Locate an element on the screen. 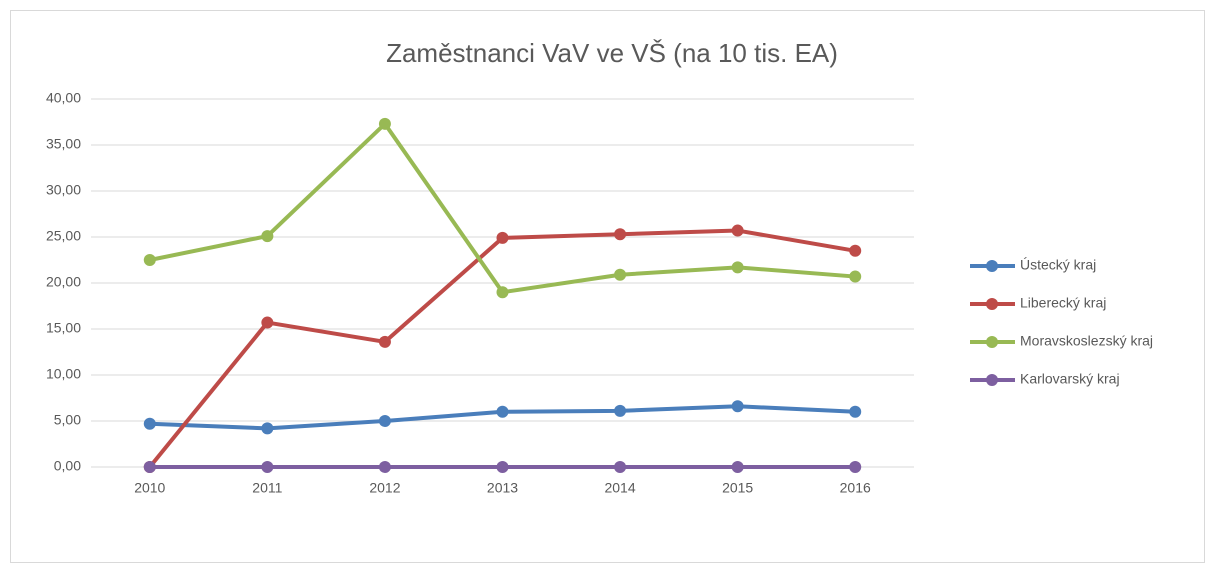 This screenshot has width=1206, height=564. legend-label: Liberecký kraj is located at coordinates (1063, 303).